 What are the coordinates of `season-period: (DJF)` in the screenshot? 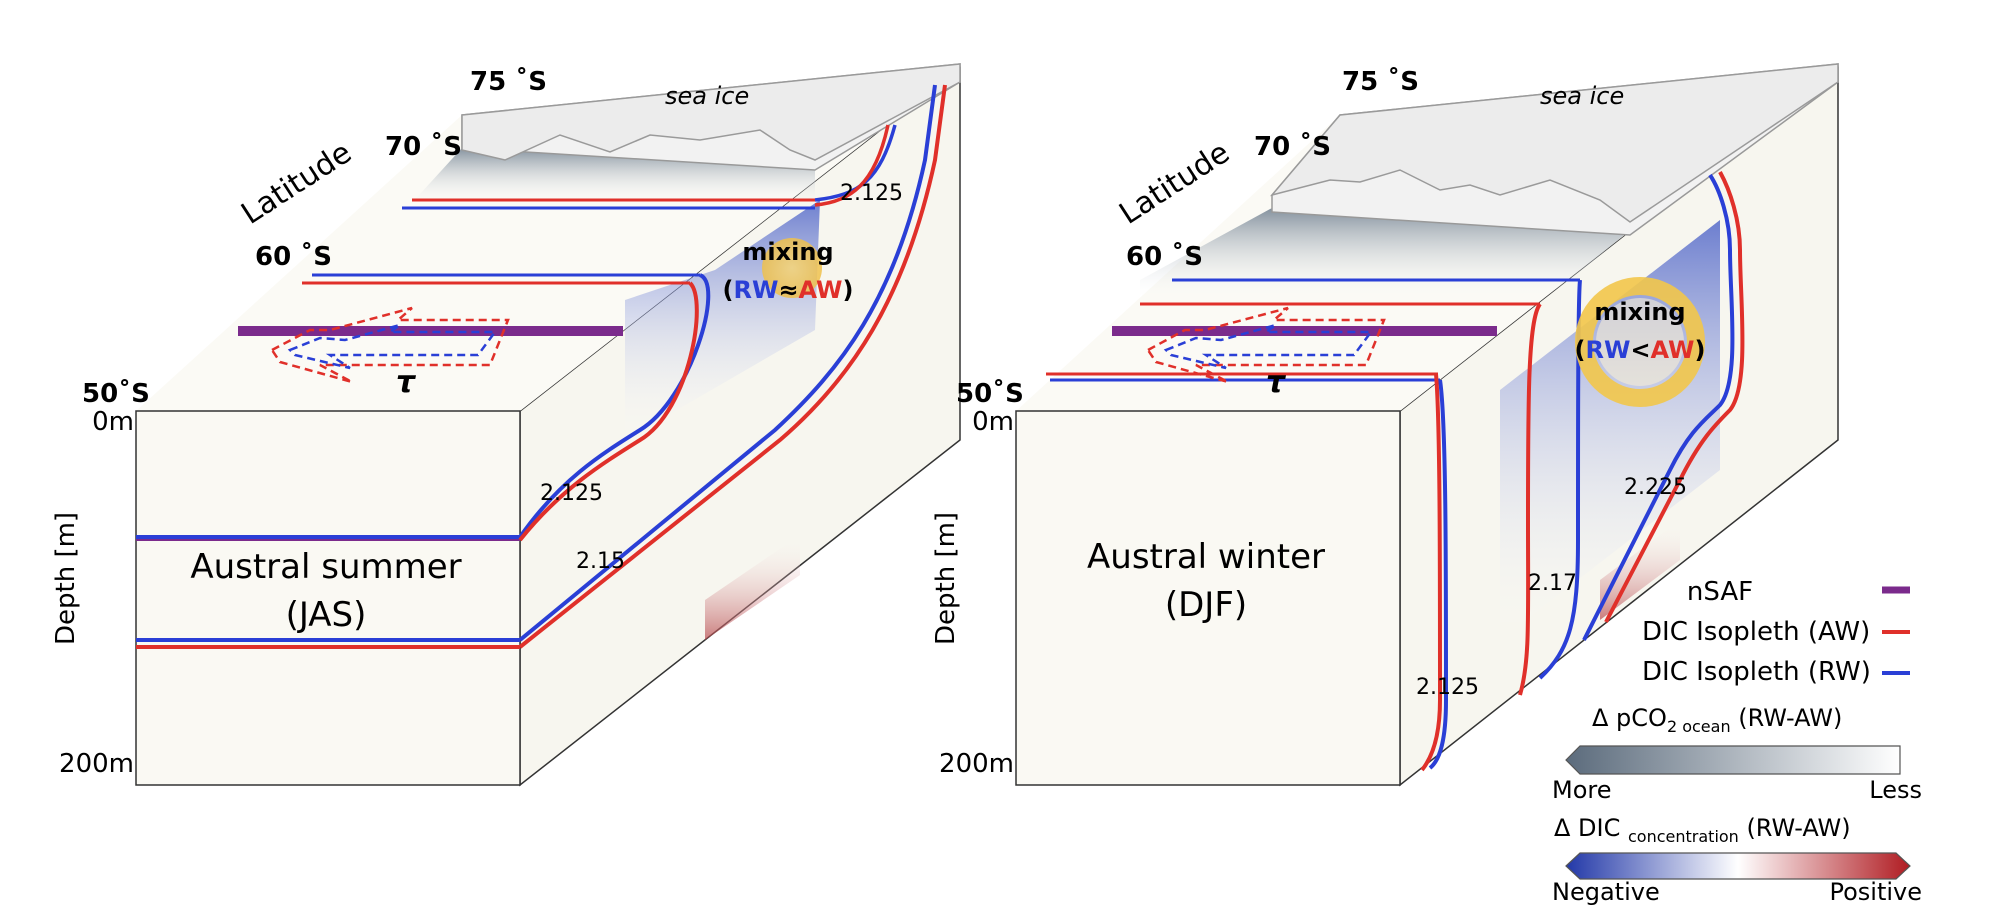 It's located at (1206, 605).